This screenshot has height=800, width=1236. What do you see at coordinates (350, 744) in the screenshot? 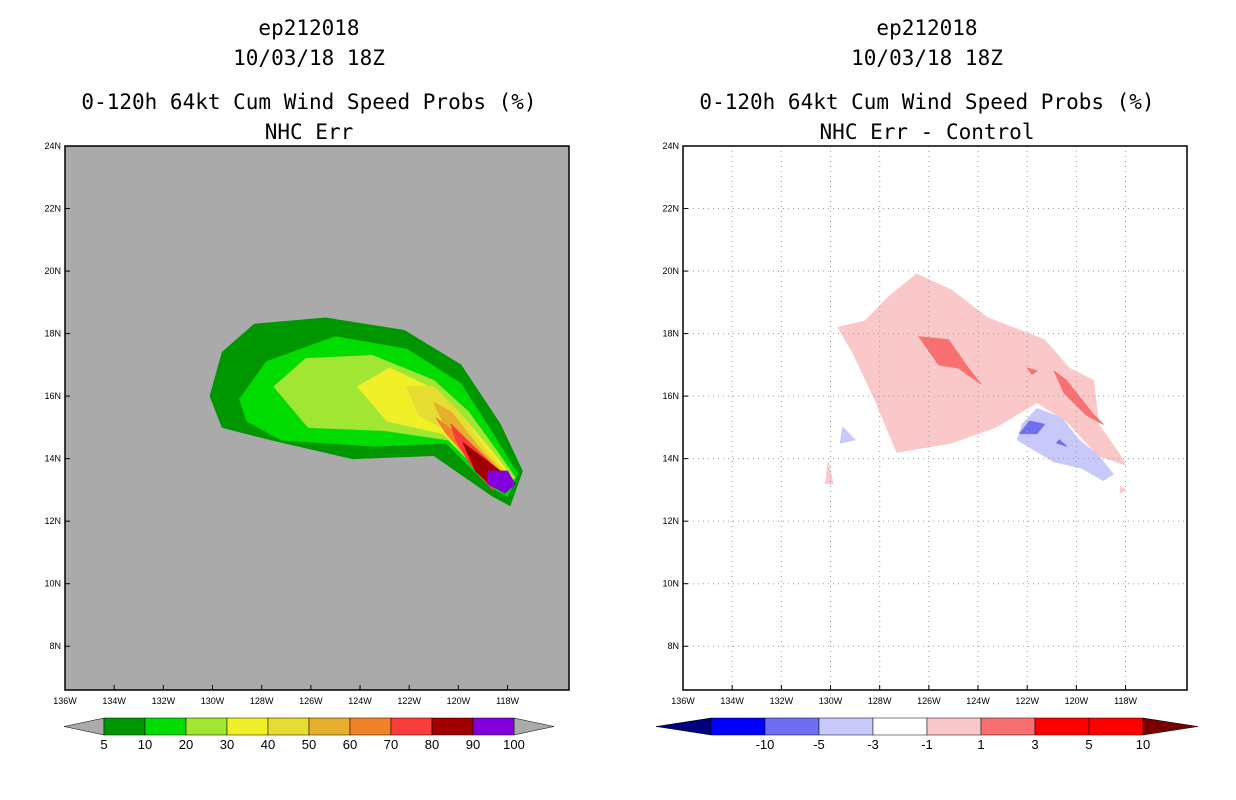
I see `colorbar-label: 60` at bounding box center [350, 744].